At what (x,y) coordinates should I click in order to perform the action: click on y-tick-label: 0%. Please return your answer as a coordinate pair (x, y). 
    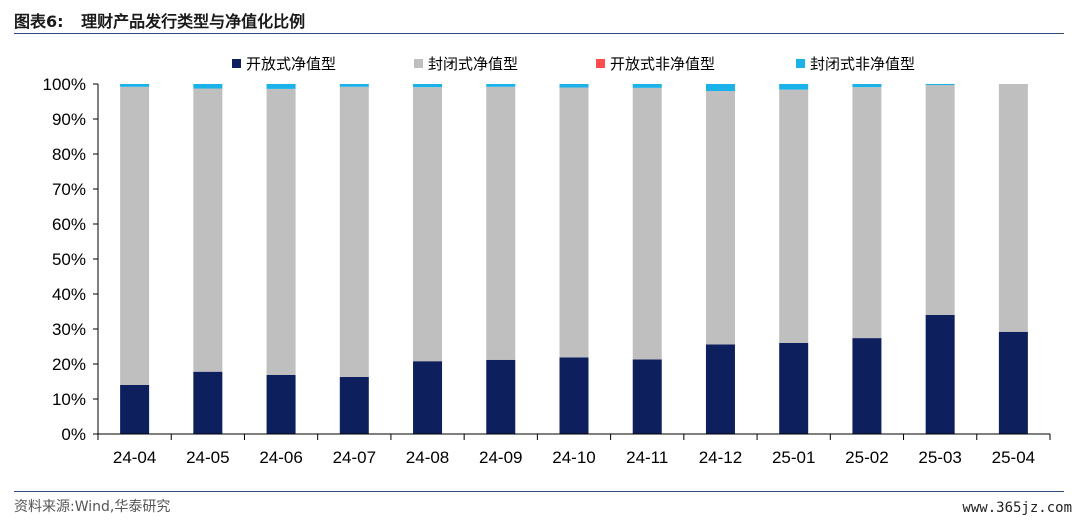
    Looking at the image, I should click on (73, 434).